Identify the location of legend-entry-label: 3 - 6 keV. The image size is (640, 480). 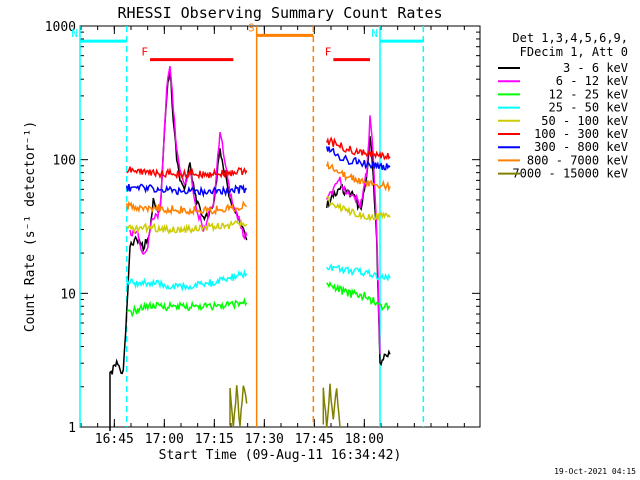
(595, 68).